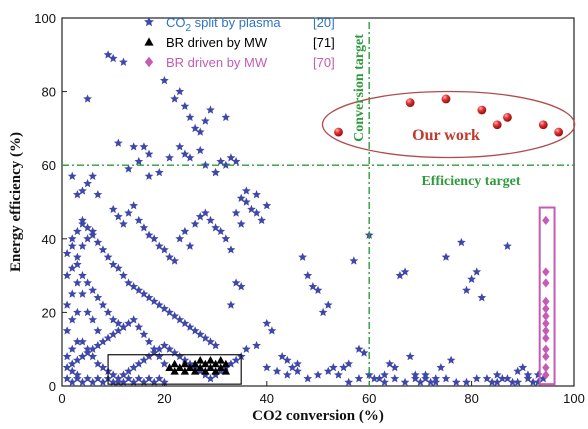 The image size is (588, 429). What do you see at coordinates (49, 312) in the screenshot?
I see `y-tick-label: 20` at bounding box center [49, 312].